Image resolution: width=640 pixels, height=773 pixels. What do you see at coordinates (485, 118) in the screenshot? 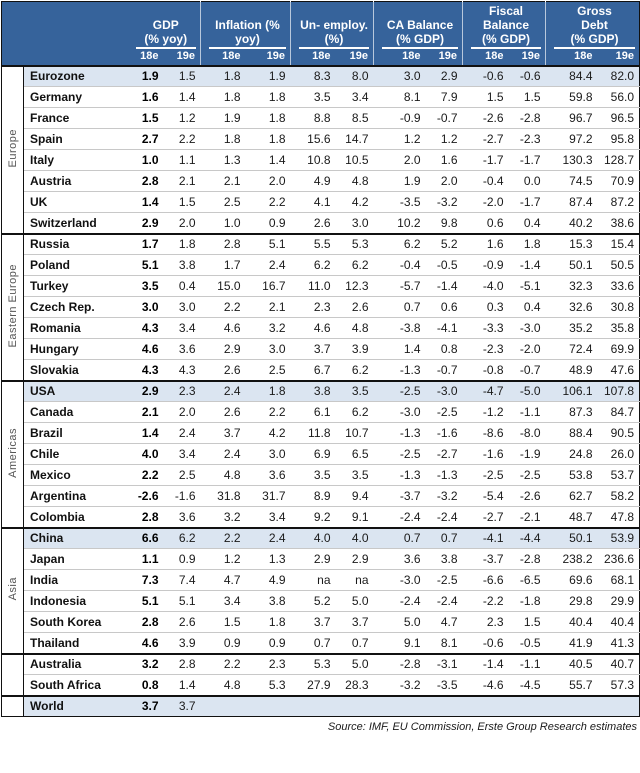
I see `value-cell: -2.6` at bounding box center [485, 118].